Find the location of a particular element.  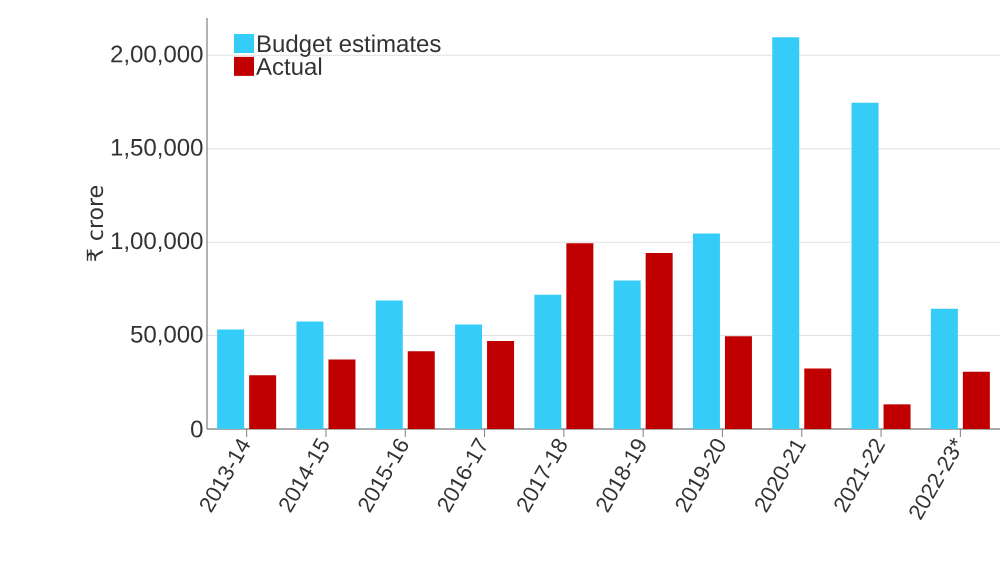

legend-label: Actual is located at coordinates (289, 66).